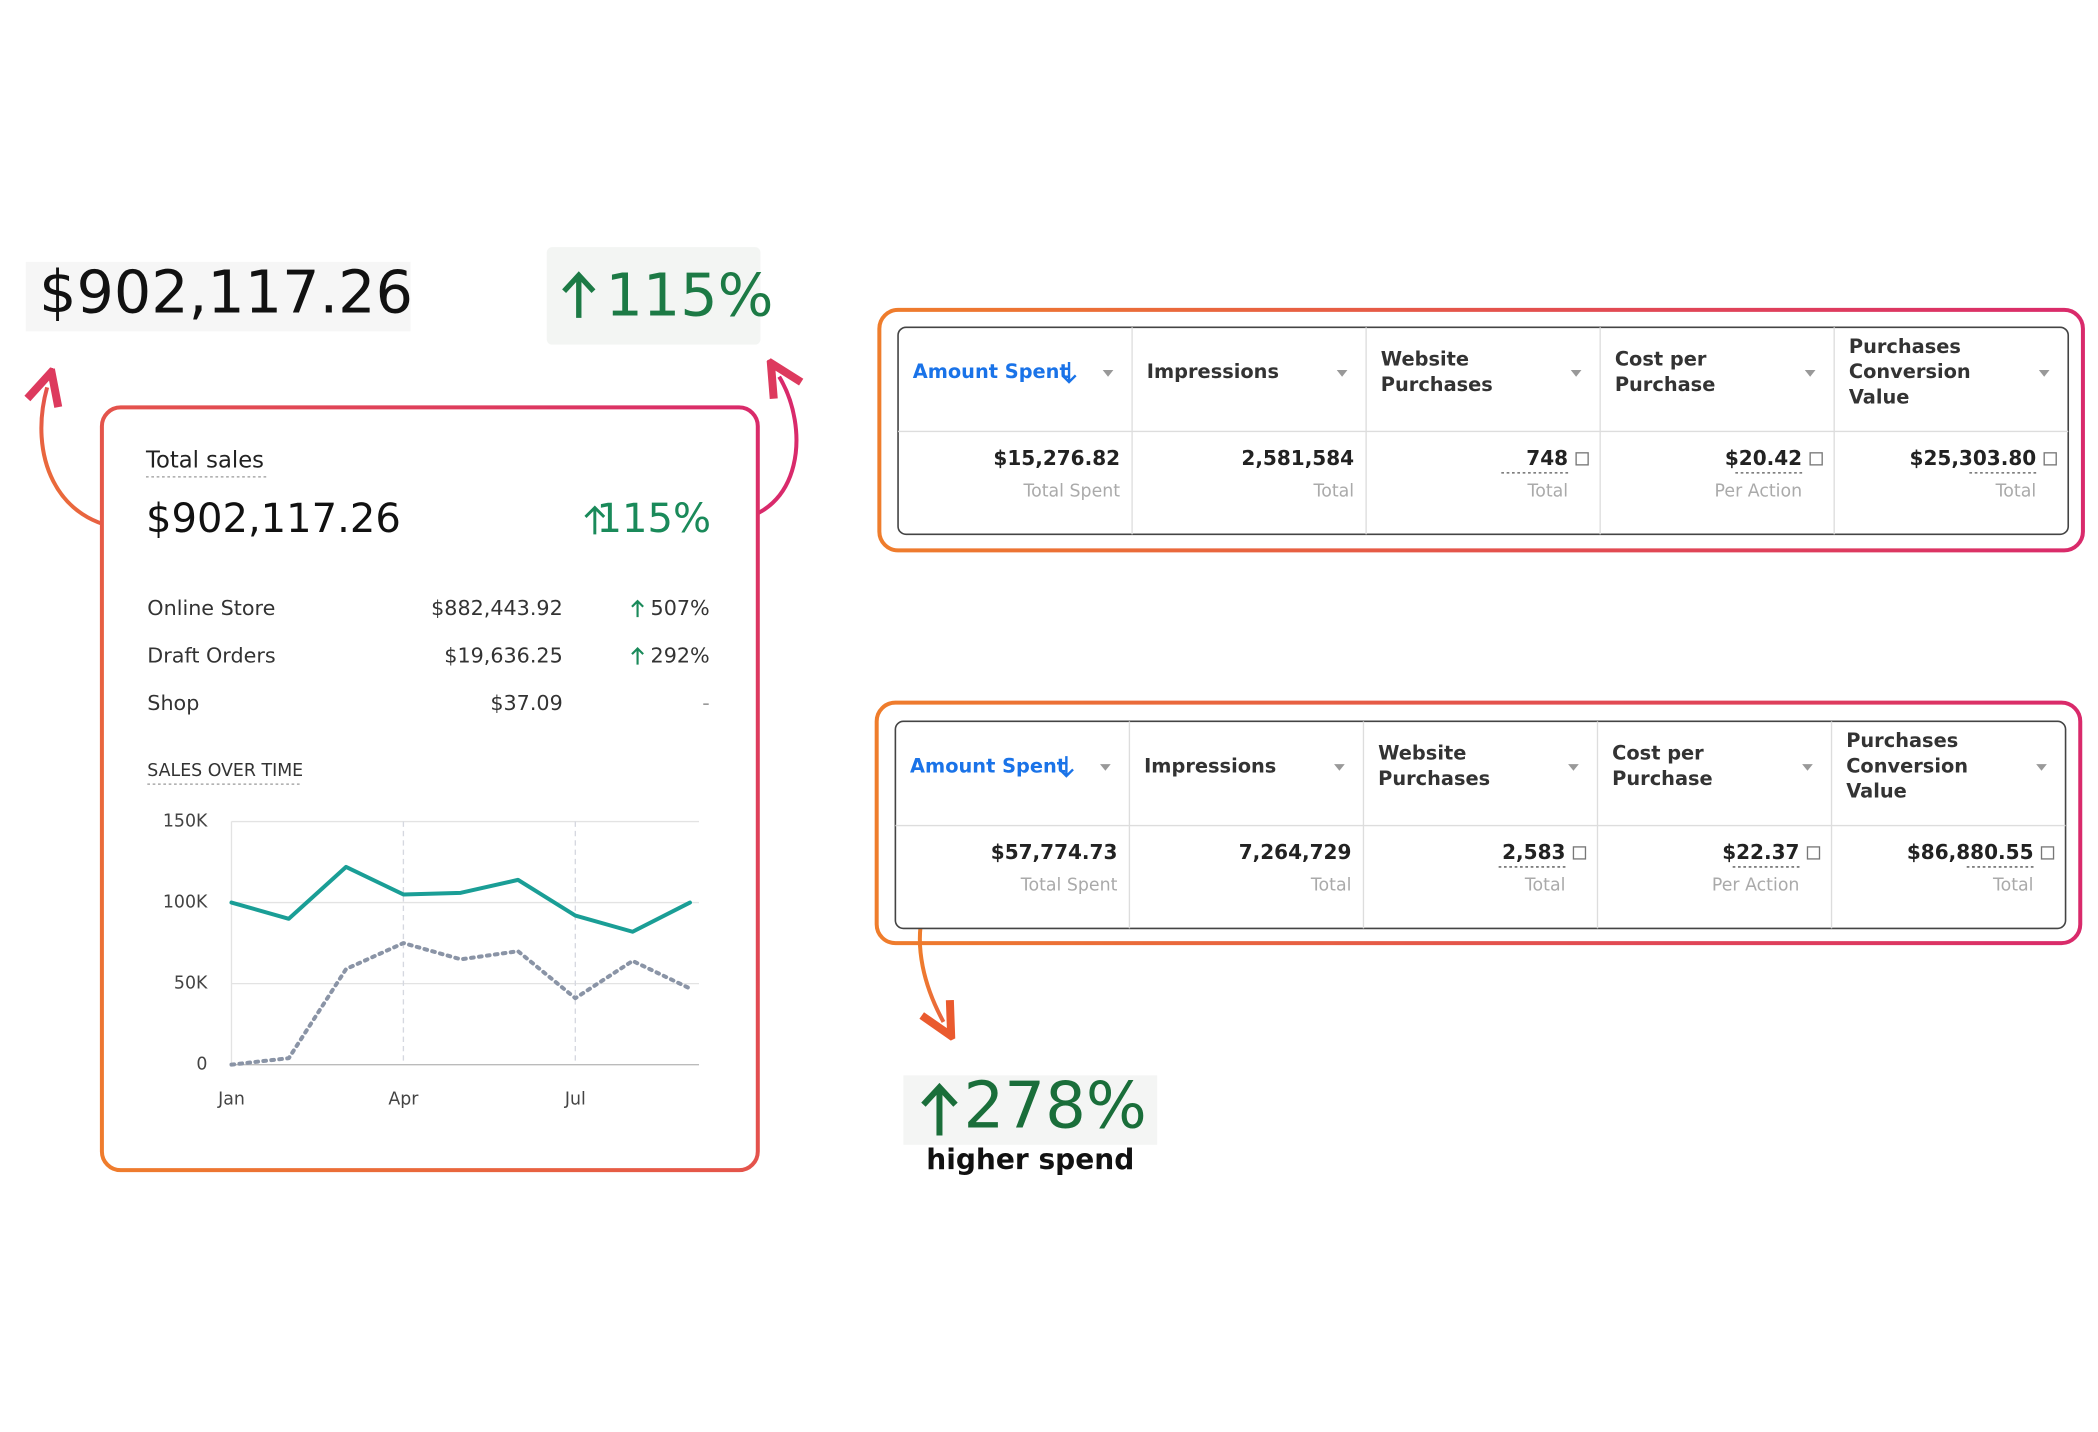 This screenshot has width=2098, height=1432. What do you see at coordinates (211, 656) in the screenshot?
I see `row-label: Draft Orders` at bounding box center [211, 656].